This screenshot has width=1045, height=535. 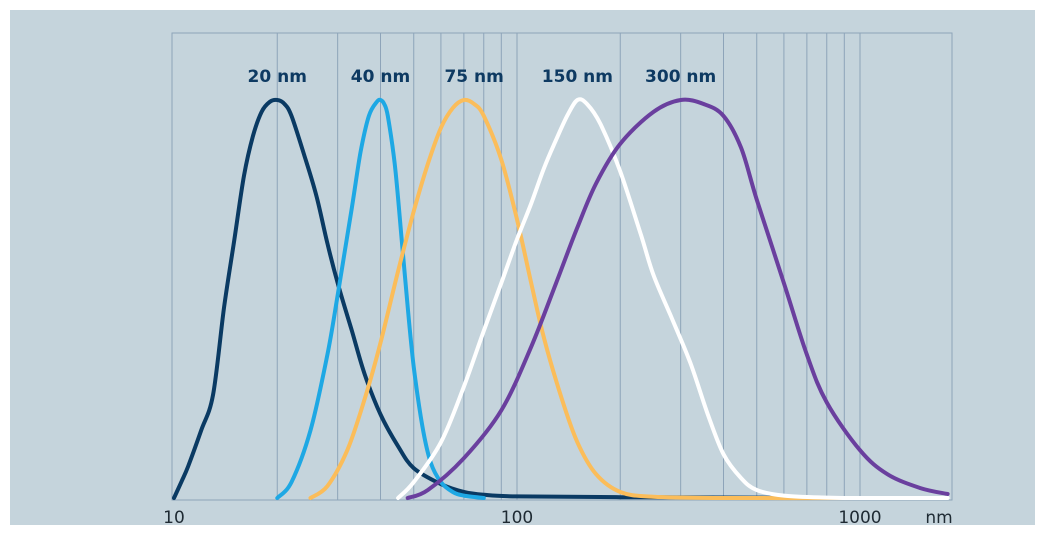 I want to click on x-tick-label: 1000, so click(x=859, y=516).